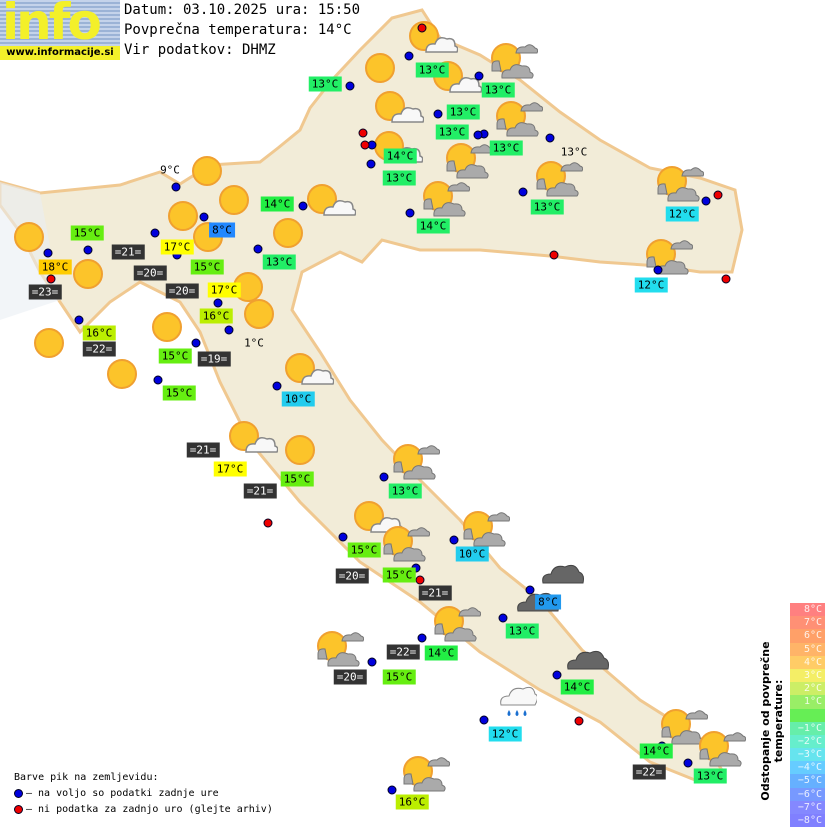  I want to click on sea-temperature-label: =19=, so click(214, 359).